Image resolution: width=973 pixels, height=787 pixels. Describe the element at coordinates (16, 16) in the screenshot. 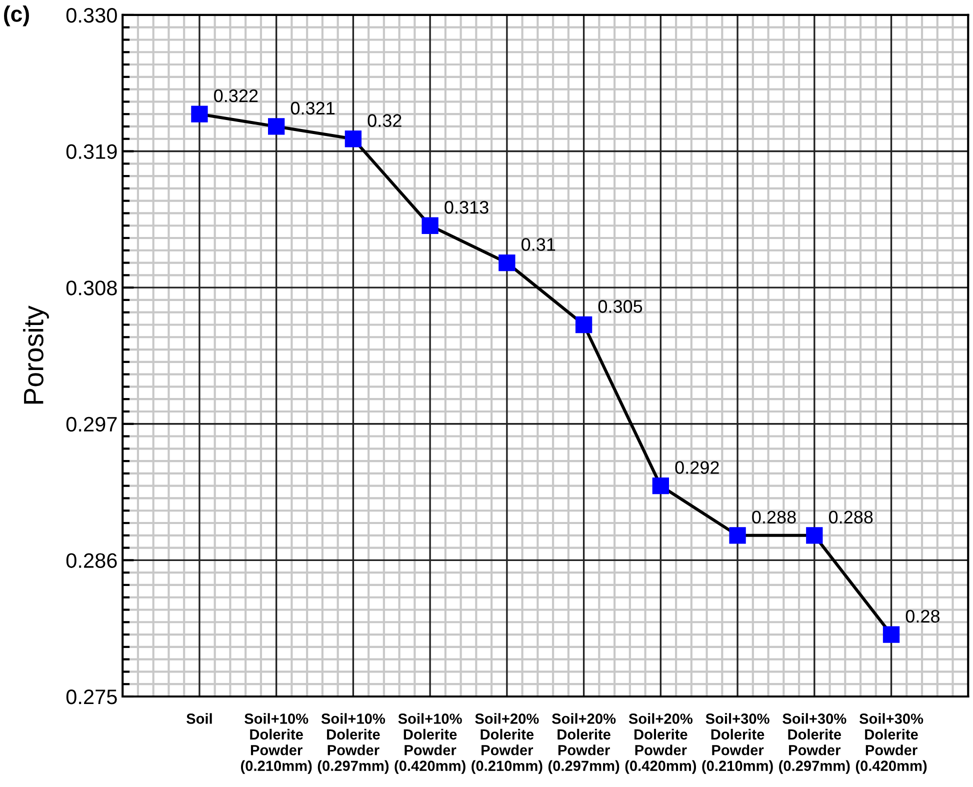

I see `text: (c)` at that location.